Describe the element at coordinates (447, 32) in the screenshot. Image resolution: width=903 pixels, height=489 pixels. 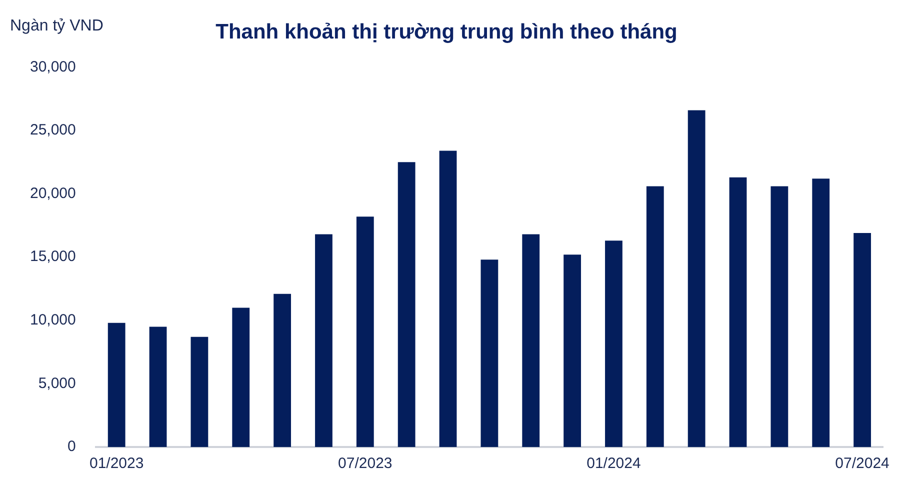
I see `chart-title: Thanh khoản thị trường trung bình theo tháng` at that location.